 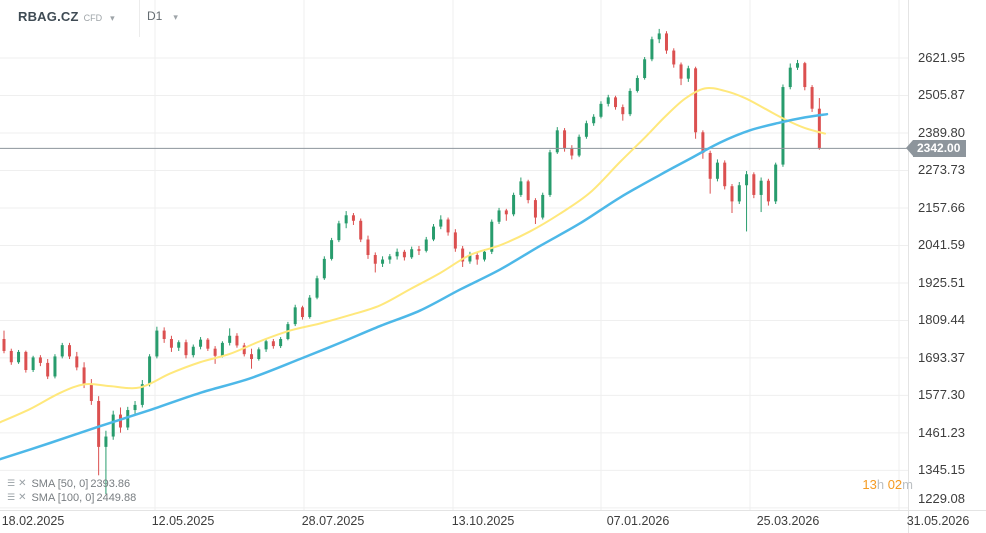 I want to click on instrument-type-badge: CFD, so click(x=93, y=18).